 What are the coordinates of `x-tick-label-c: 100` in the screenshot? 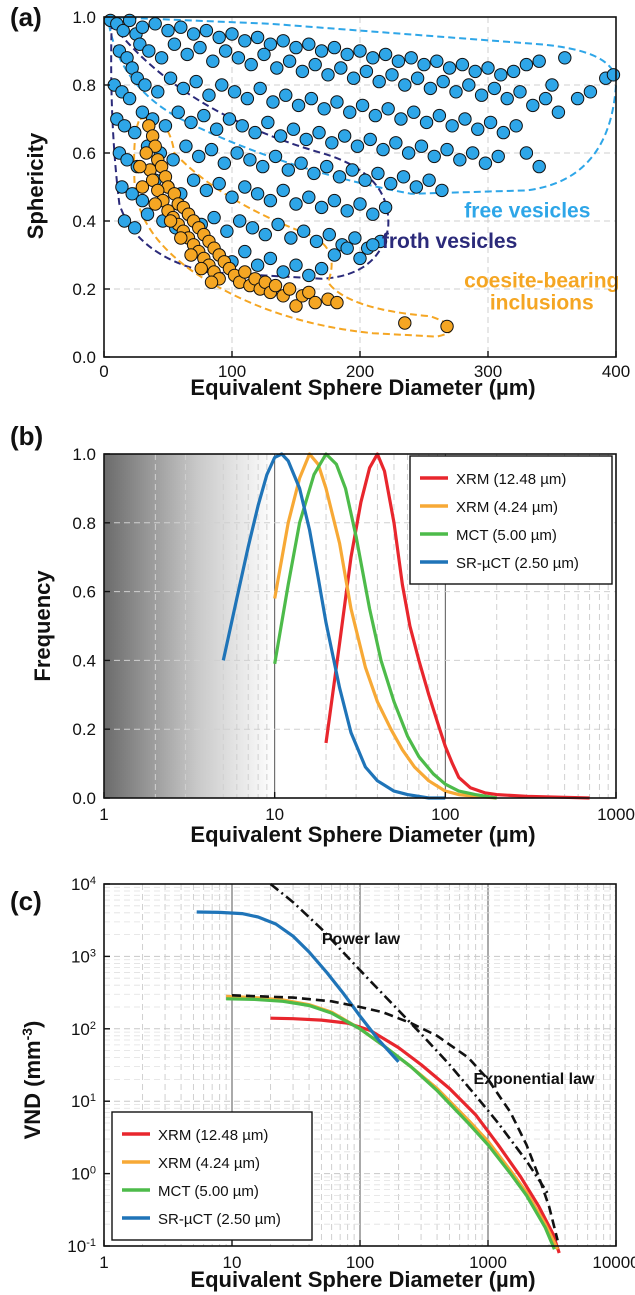 It's located at (360, 1262).